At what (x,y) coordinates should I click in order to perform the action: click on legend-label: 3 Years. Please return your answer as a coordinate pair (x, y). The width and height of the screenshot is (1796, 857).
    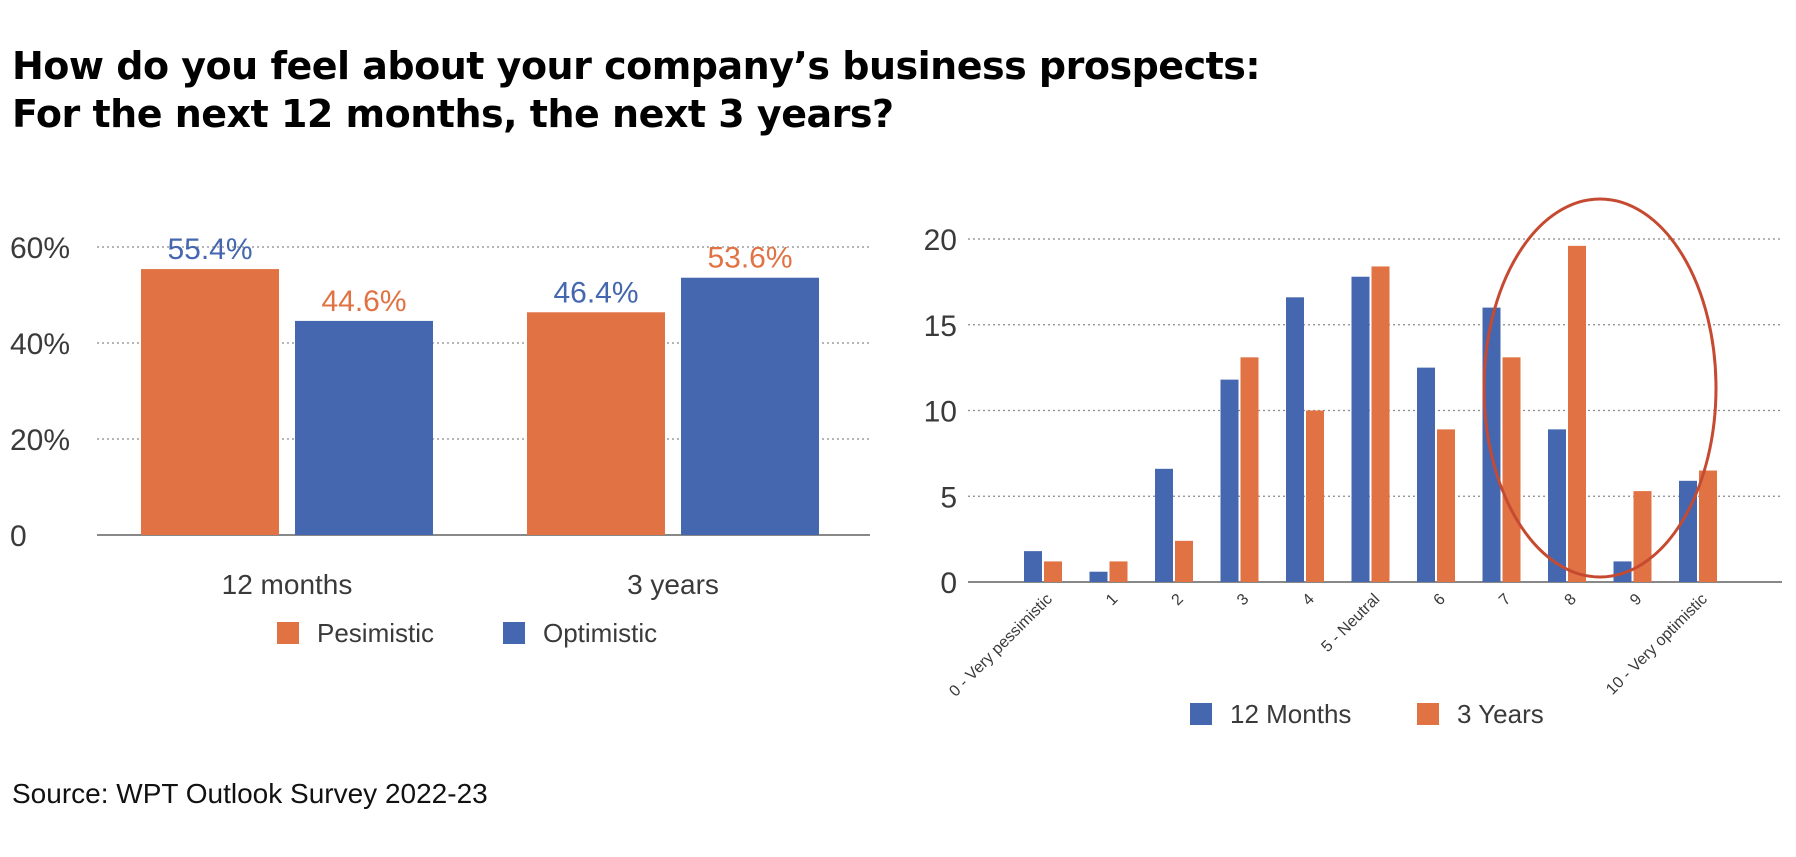
    Looking at the image, I should click on (1500, 714).